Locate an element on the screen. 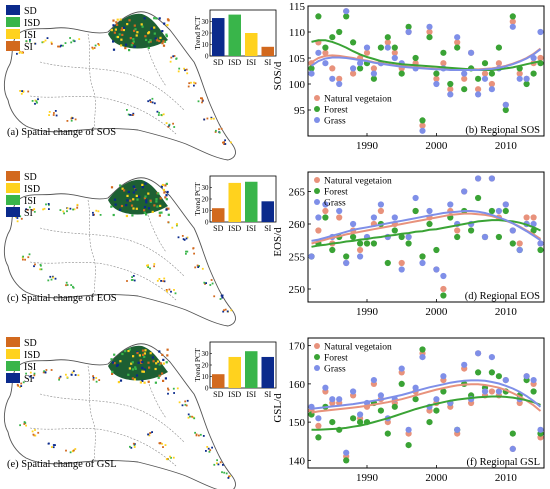  ytick-label: 115 is located at coordinates (297, 7).